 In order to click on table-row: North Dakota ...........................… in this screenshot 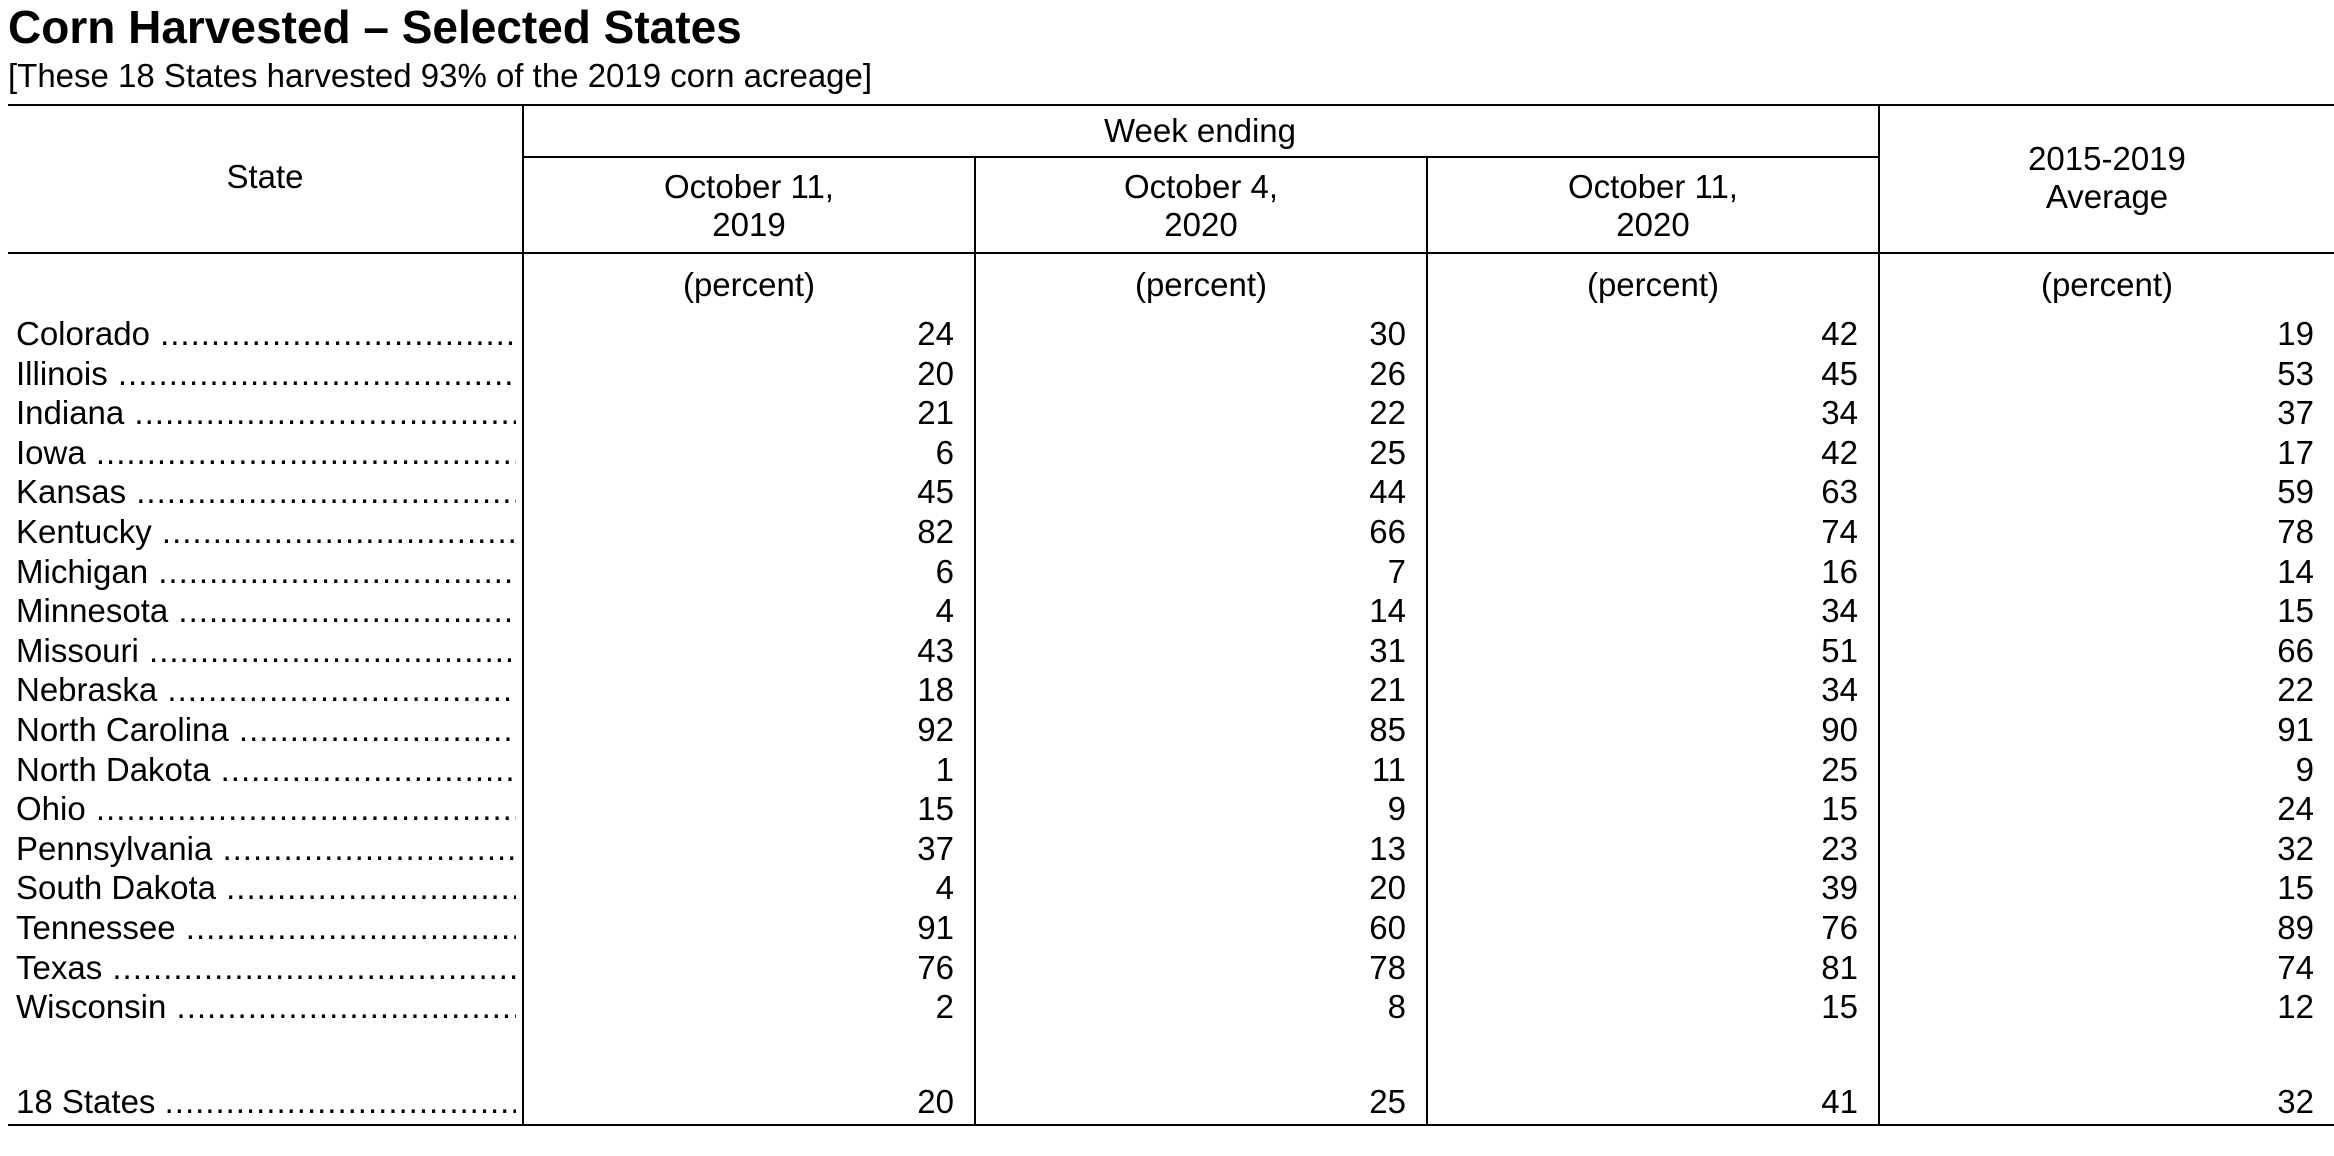, I will do `click(1171, 770)`.